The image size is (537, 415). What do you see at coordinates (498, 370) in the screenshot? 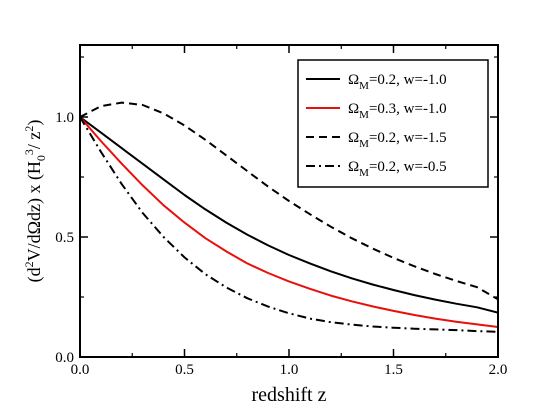
I see `x-tick-label: 2.0` at bounding box center [498, 370].